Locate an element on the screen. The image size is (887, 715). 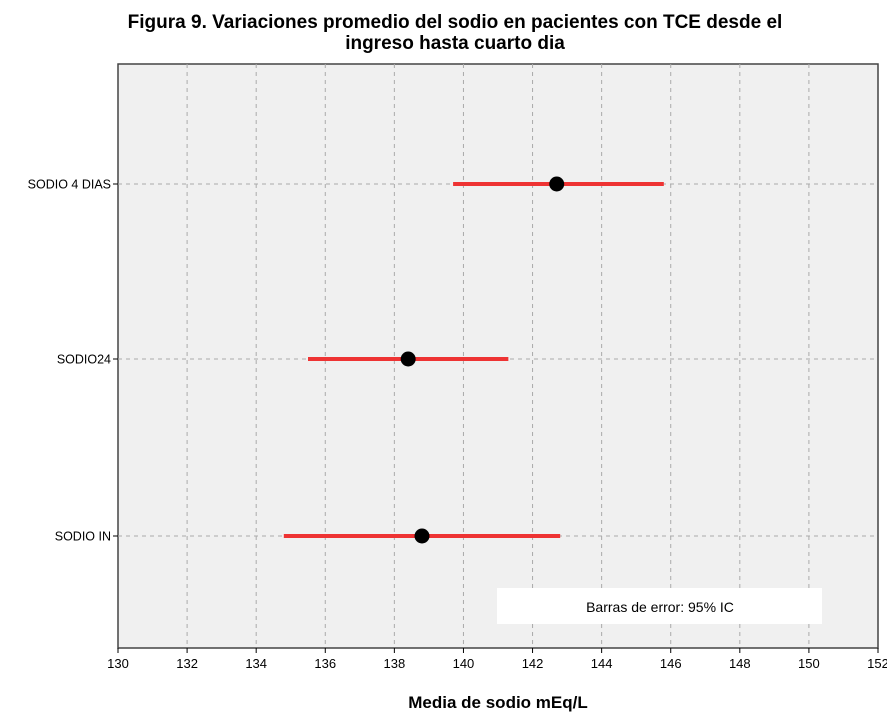
x-tick-label: 144 is located at coordinates (602, 663).